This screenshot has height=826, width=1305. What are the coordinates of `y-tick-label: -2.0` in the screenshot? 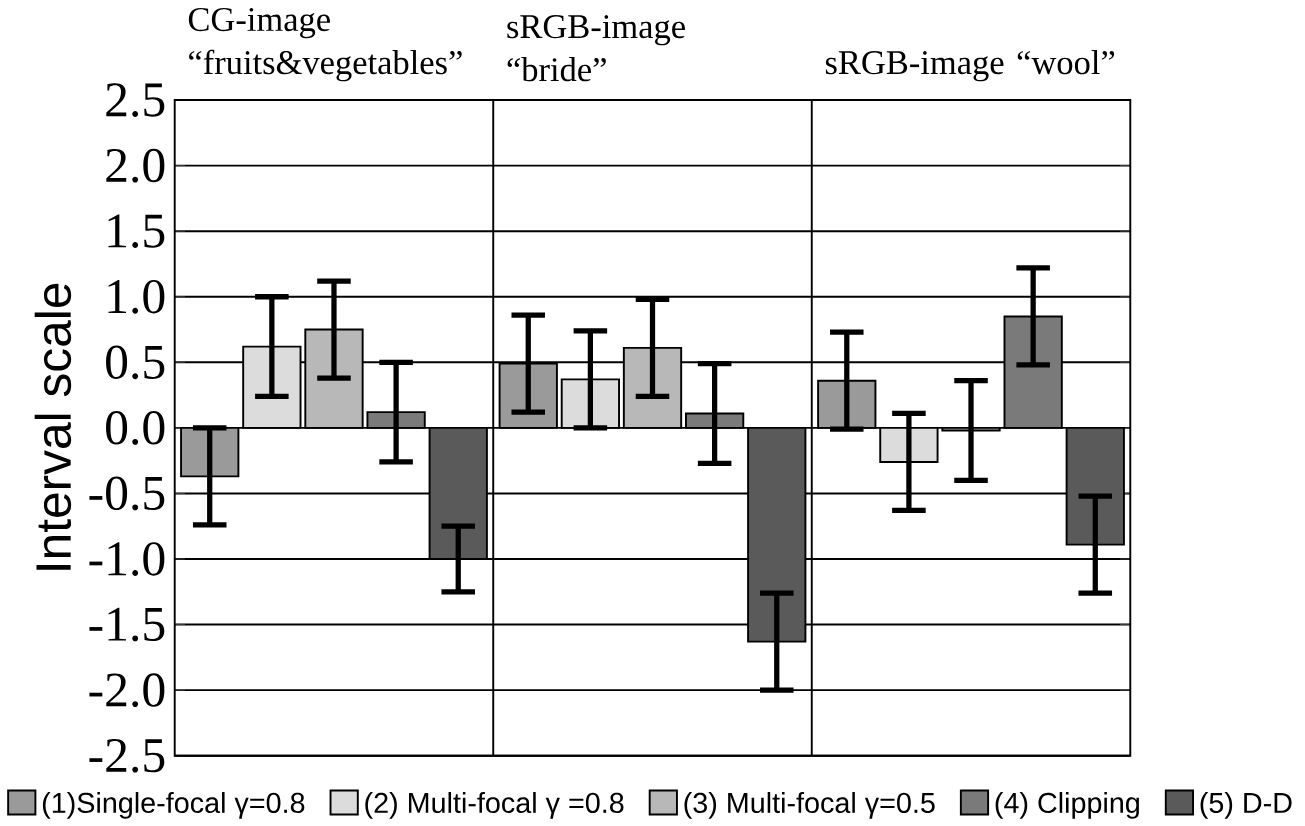 It's located at (127, 690).